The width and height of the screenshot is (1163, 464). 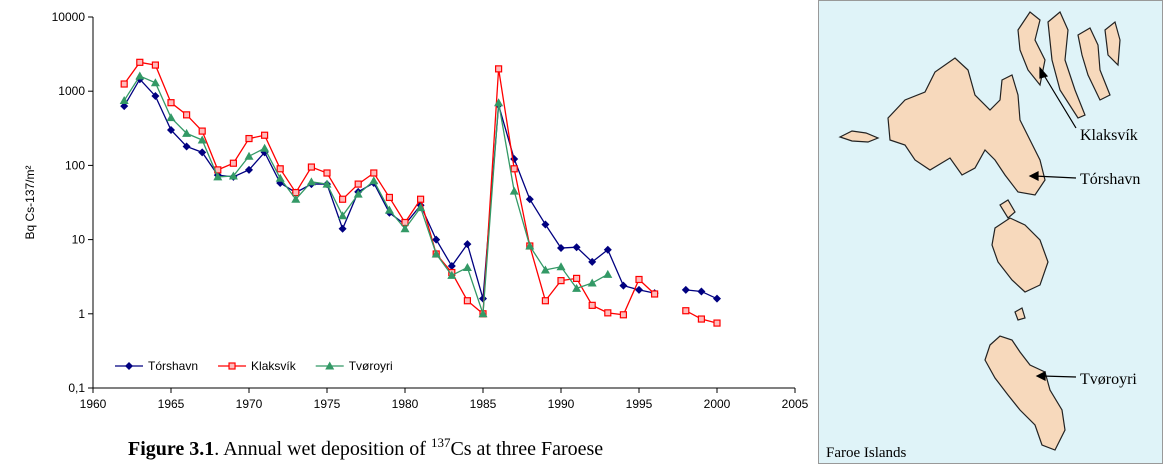 I want to click on legend-label: Klaksvík, so click(x=274, y=366).